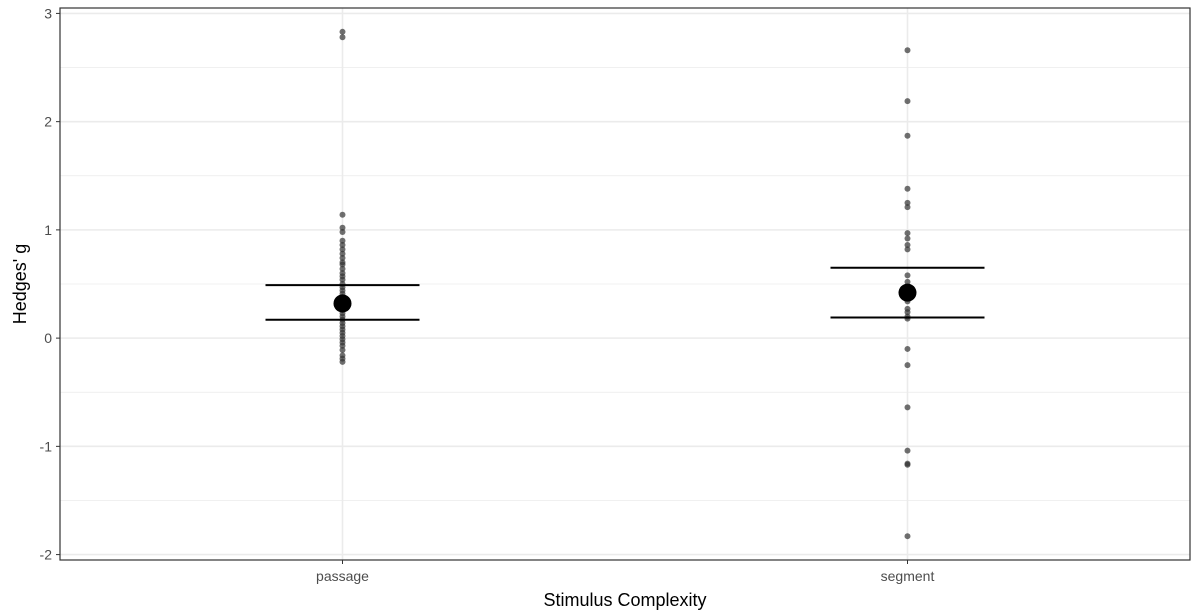 The height and width of the screenshot is (615, 1194). What do you see at coordinates (48, 230) in the screenshot?
I see `y-tick-label: 1` at bounding box center [48, 230].